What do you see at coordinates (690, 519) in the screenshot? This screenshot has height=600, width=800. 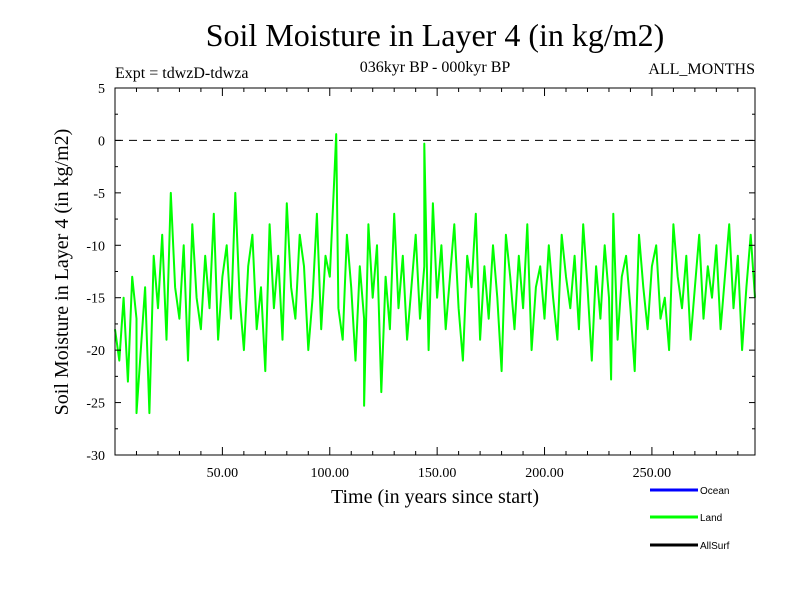 I see `chart-legend: Ocean Land AllSurf` at bounding box center [690, 519].